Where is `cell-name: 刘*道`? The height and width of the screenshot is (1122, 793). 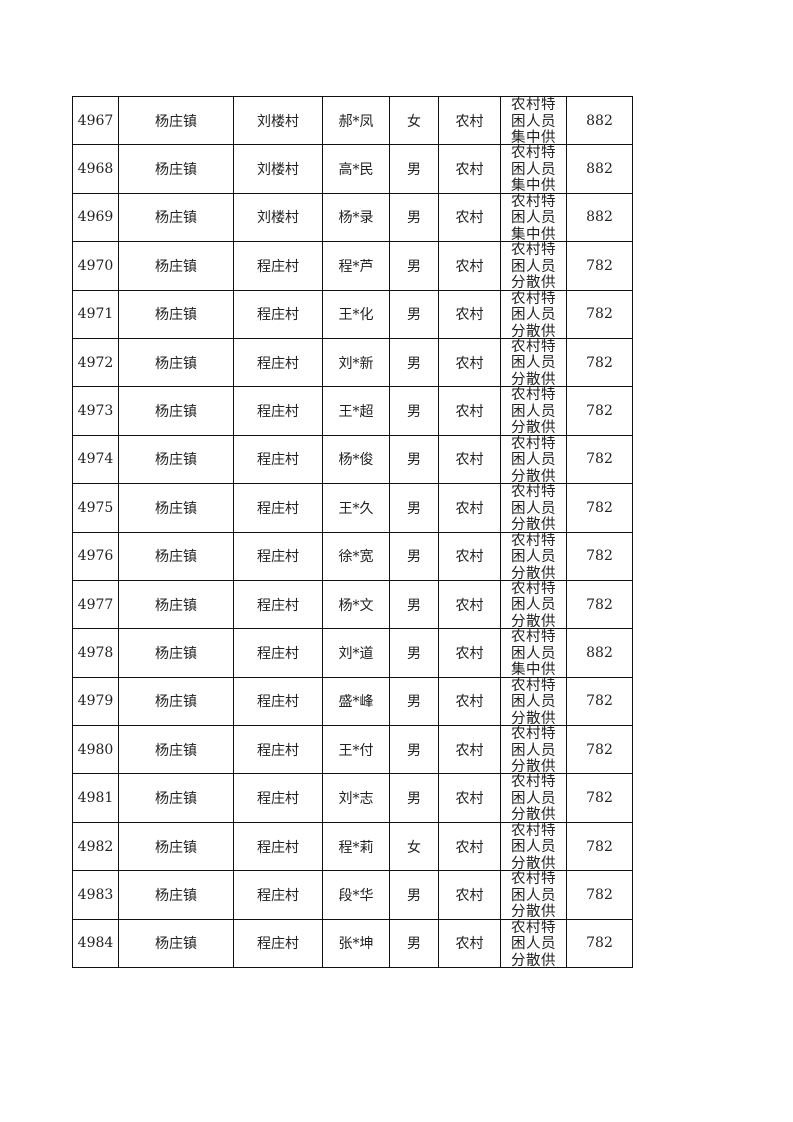 cell-name: 刘*道 is located at coordinates (356, 653).